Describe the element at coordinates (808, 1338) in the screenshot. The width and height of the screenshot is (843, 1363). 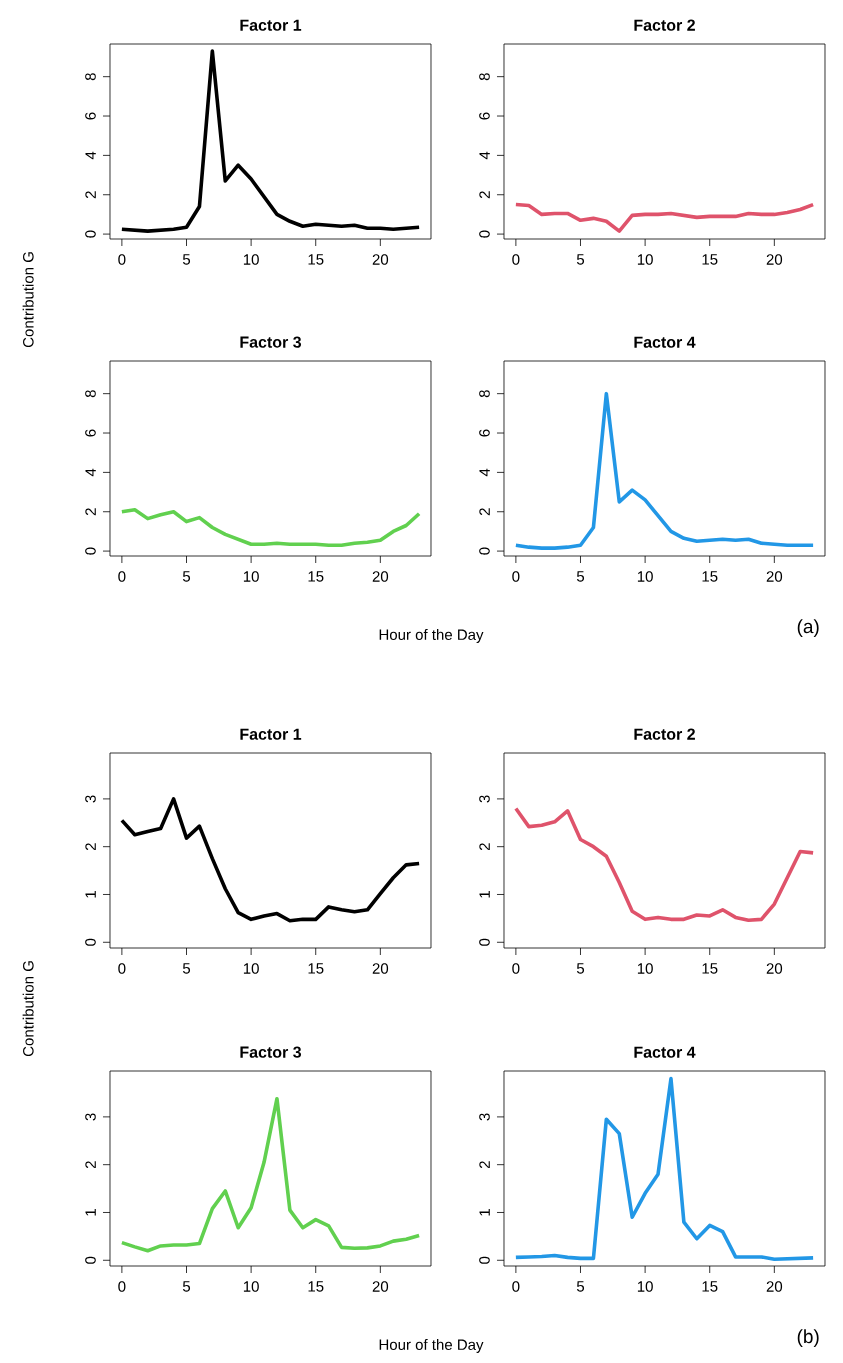
I see `text: (b)` at that location.